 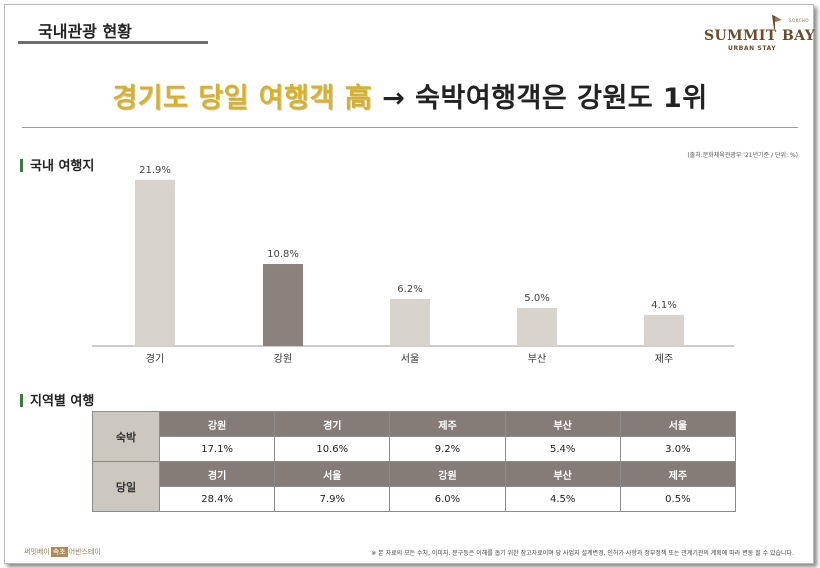 I want to click on value-cell: 10.6%, so click(x=332, y=449).